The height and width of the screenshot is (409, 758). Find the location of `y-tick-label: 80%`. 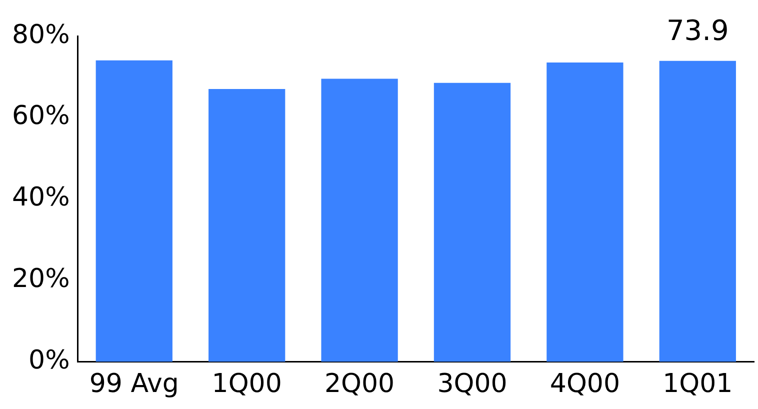

y-tick-label: 80% is located at coordinates (41, 35).